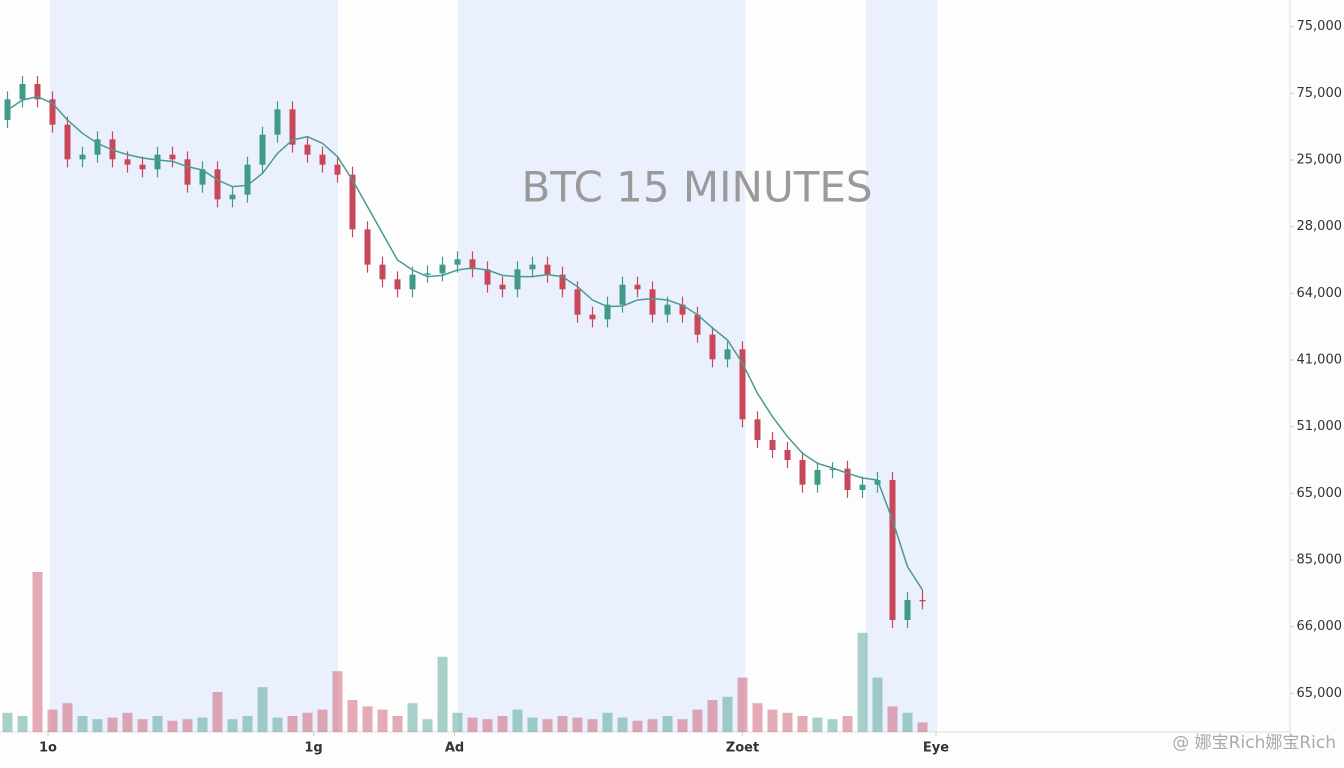 This screenshot has height=768, width=1344. Describe the element at coordinates (1320, 360) in the screenshot. I see `y-tick-label: 41,000` at that location.